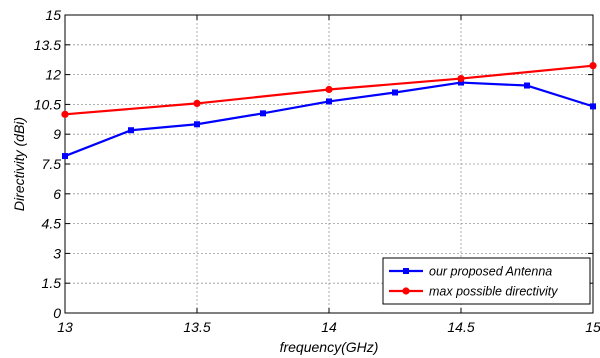  Describe the element at coordinates (47, 45) in the screenshot. I see `y-tick-label: 13.5` at that location.